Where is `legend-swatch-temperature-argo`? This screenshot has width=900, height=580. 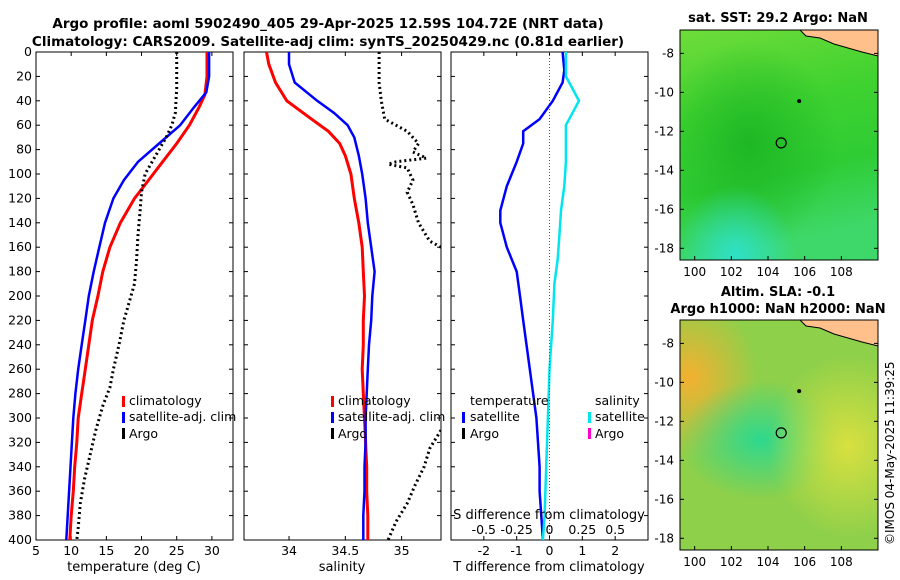
legend-swatch-temperature-argo is located at coordinates (463, 433).